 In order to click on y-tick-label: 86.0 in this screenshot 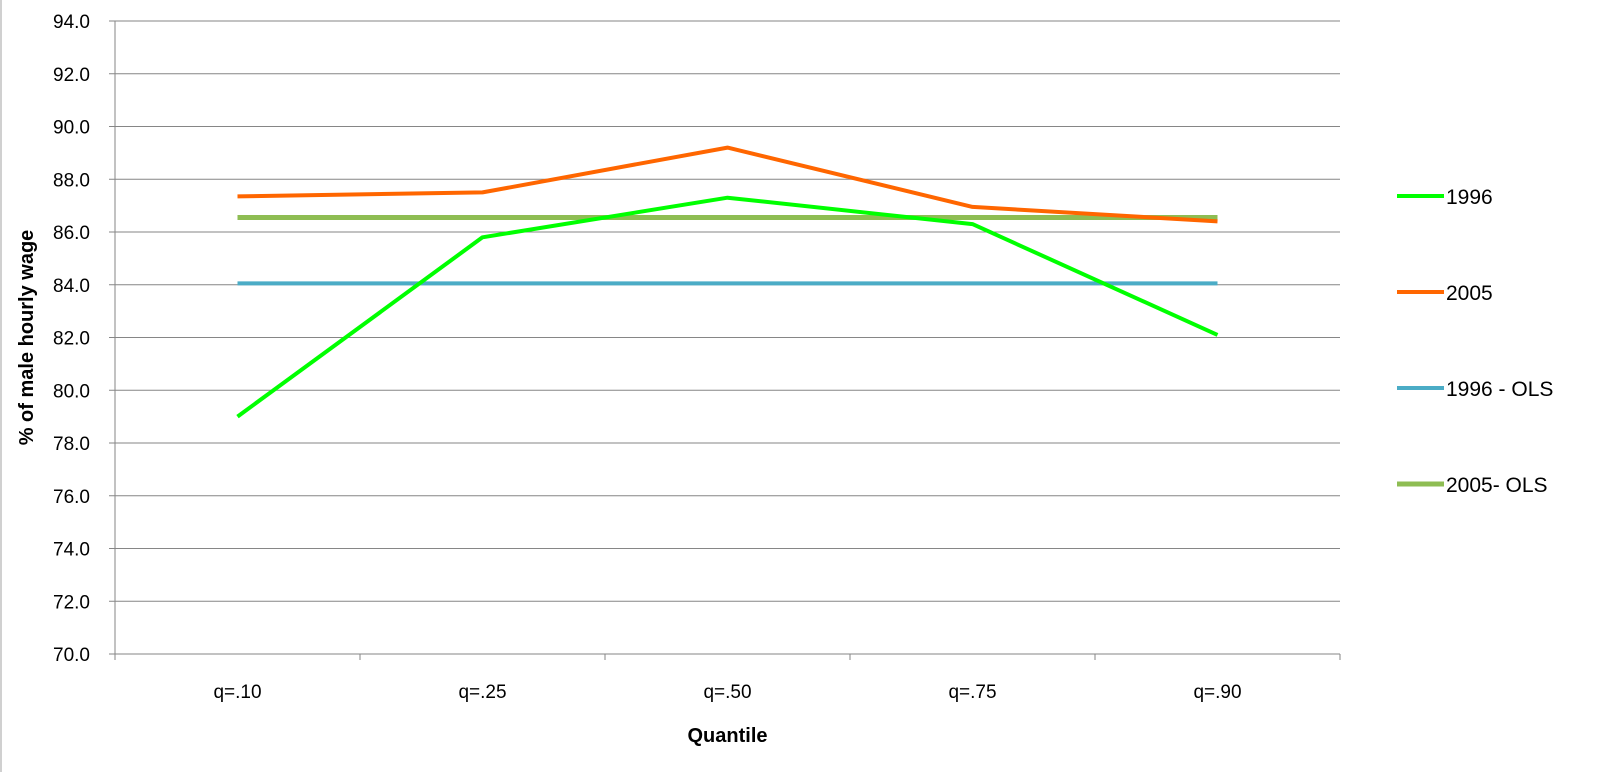, I will do `click(71, 233)`.